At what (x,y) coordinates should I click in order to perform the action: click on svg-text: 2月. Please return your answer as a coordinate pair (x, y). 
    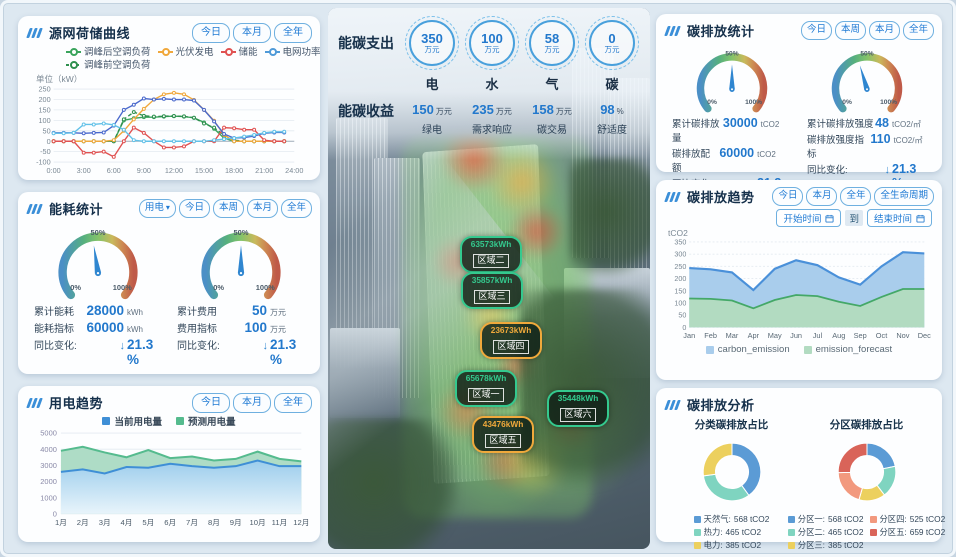
    Looking at the image, I should click on (83, 521).